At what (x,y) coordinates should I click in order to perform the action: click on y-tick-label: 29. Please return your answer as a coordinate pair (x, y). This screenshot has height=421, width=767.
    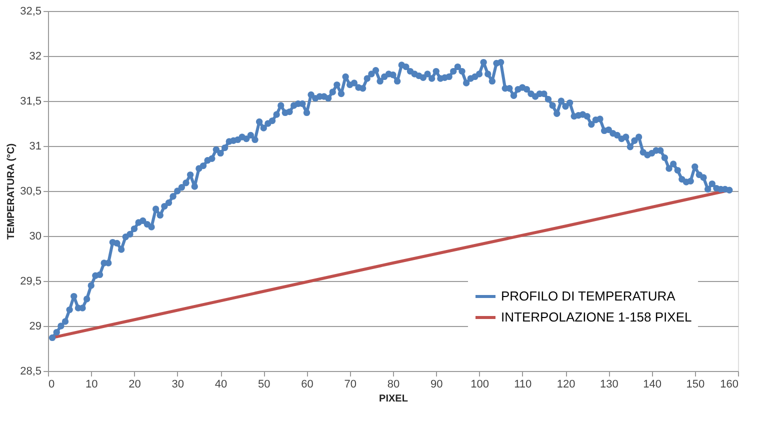
    Looking at the image, I should click on (35, 326).